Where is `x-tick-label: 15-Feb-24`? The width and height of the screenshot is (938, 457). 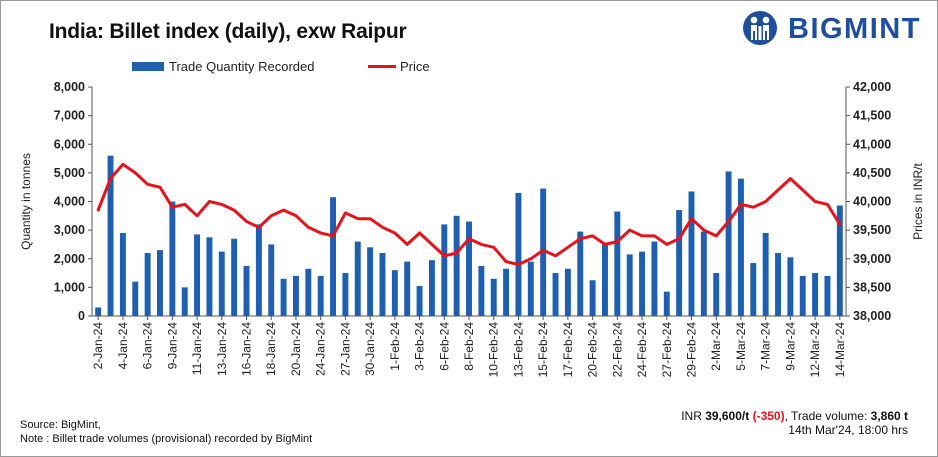
x-tick-label: 15-Feb-24 is located at coordinates (543, 350).